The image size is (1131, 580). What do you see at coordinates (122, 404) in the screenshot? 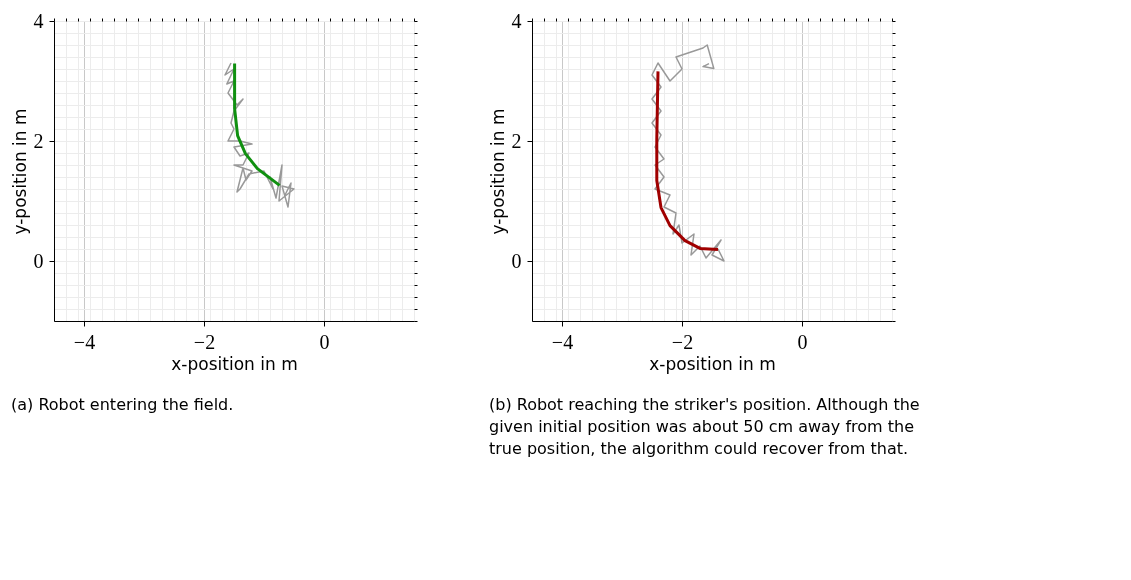
I see `text: (a) Robot entering the field.` at bounding box center [122, 404].